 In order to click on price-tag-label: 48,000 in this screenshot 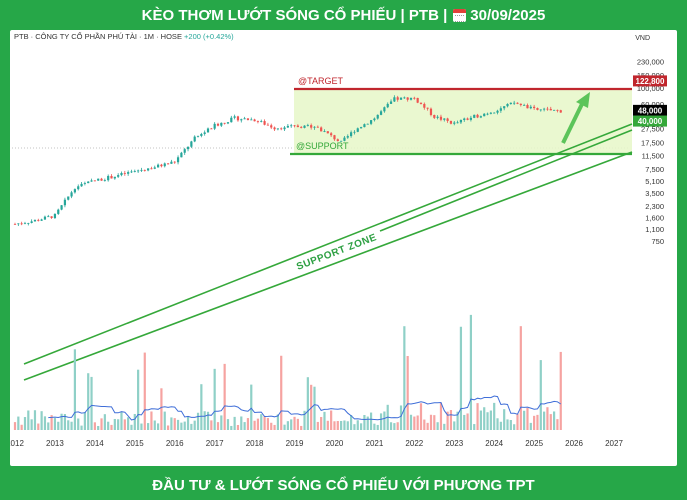, I will do `click(650, 110)`.